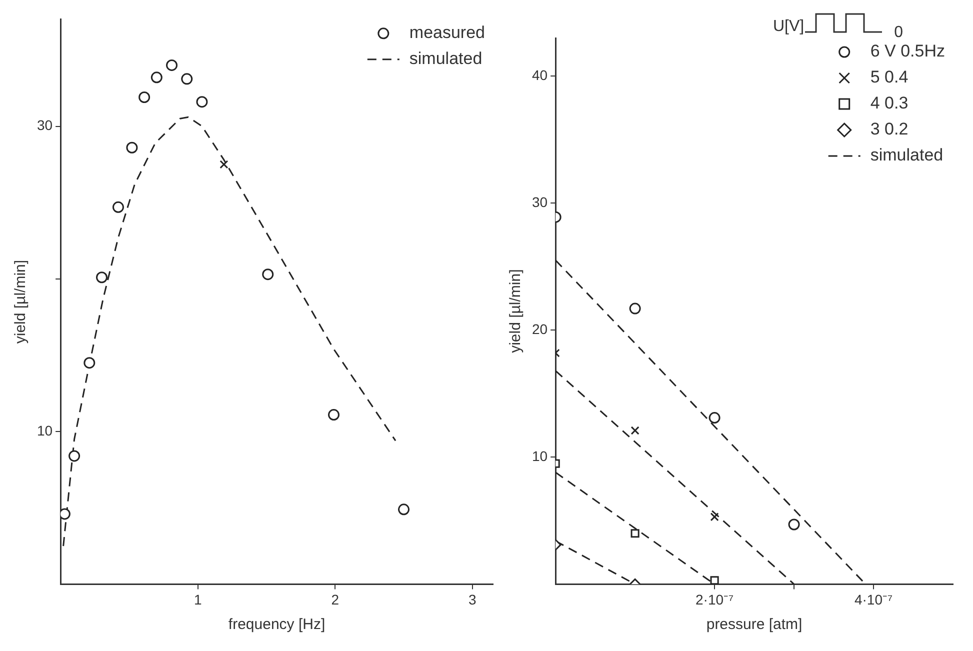  Describe the element at coordinates (447, 32) in the screenshot. I see `legend-label: measured` at that location.